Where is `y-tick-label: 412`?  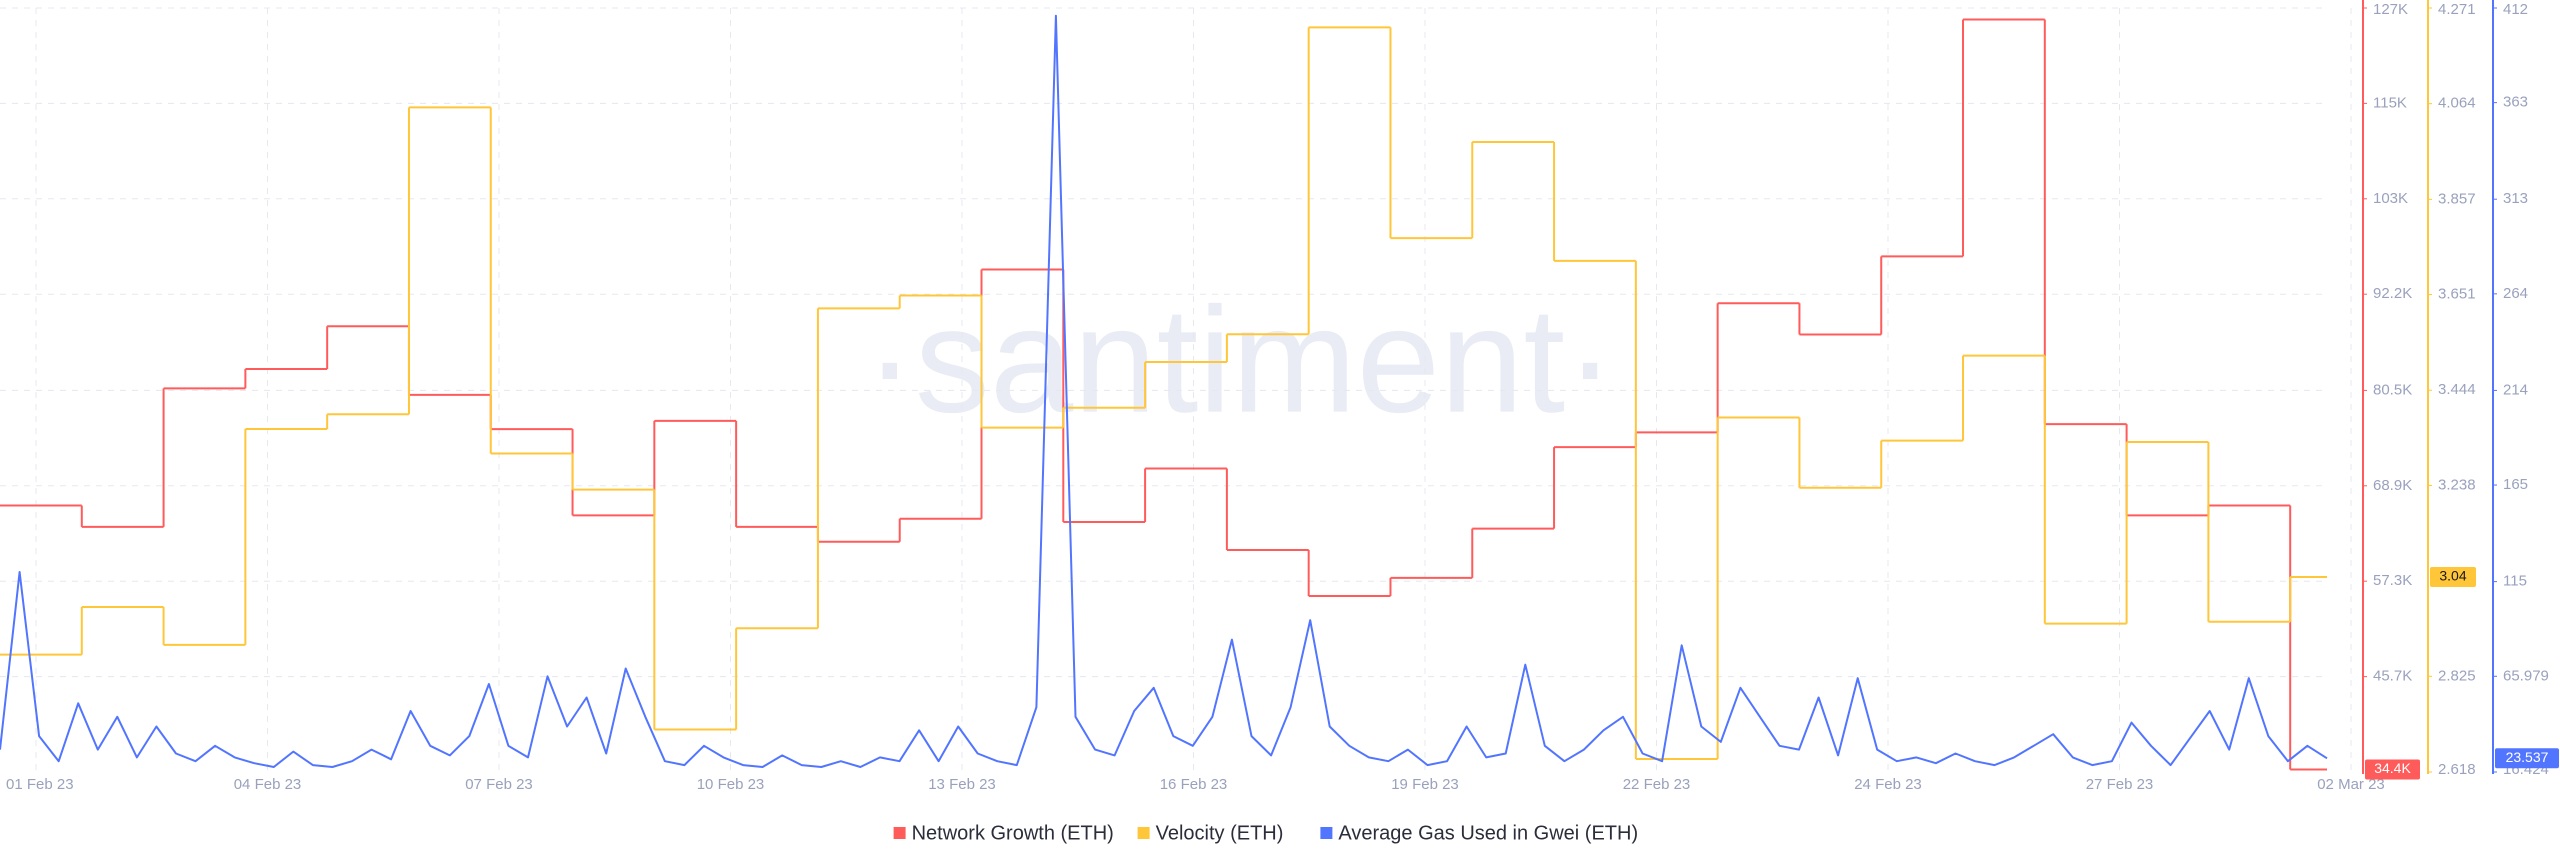
y-tick-label: 412 is located at coordinates (2515, 9).